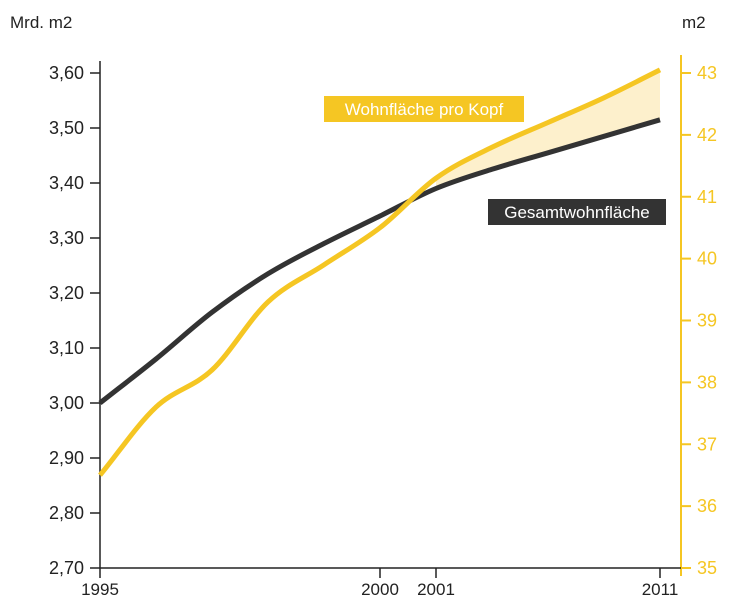  What do you see at coordinates (707, 444) in the screenshot?
I see `right-tick-label: 37` at bounding box center [707, 444].